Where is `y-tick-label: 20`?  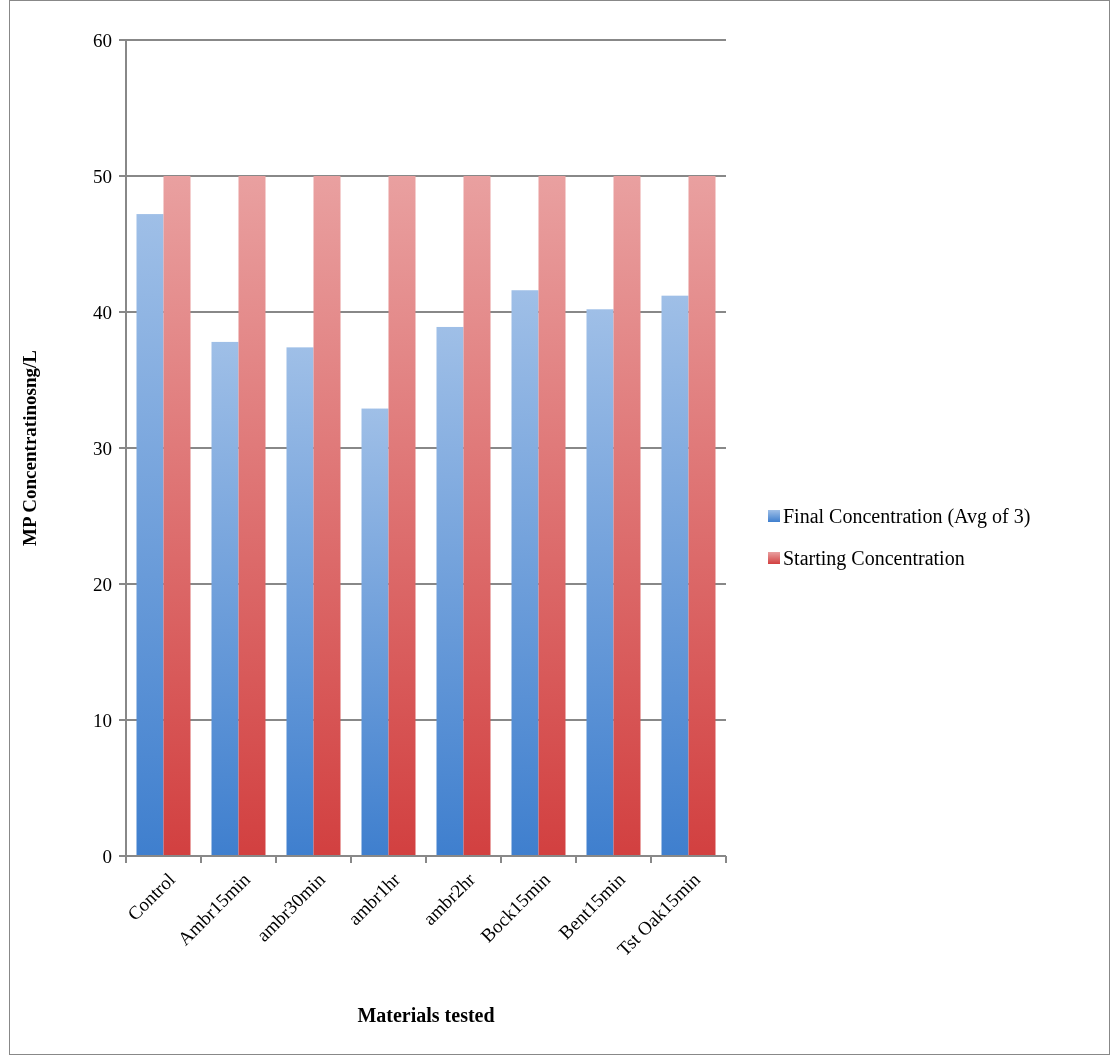
y-tick-label: 20 is located at coordinates (102, 584).